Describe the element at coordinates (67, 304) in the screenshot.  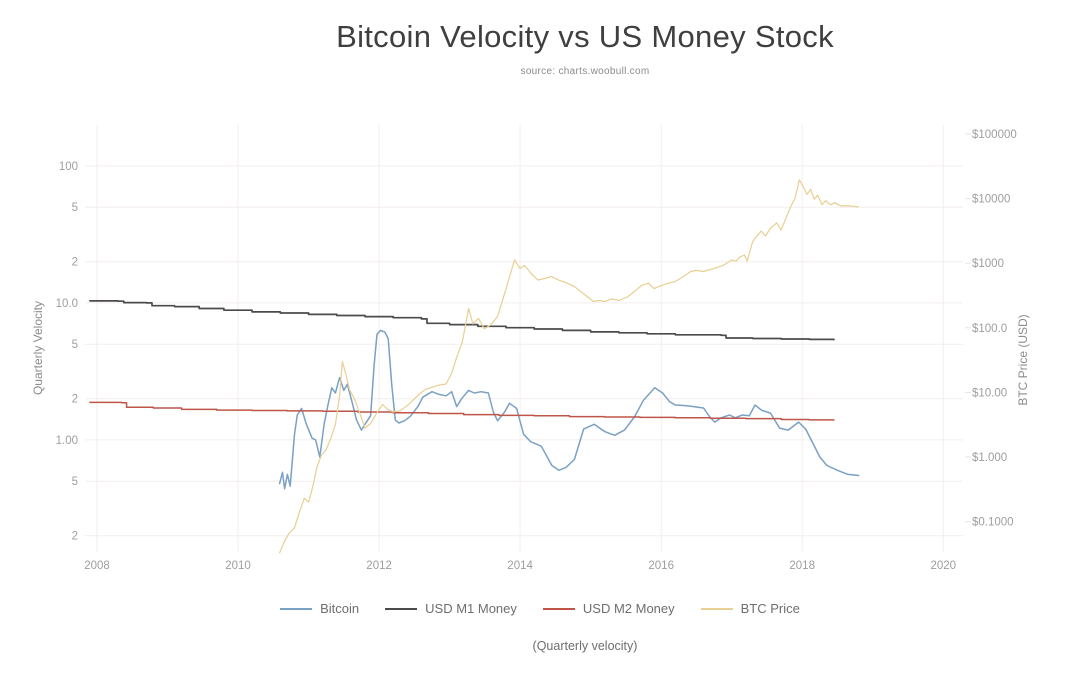
I see `left-tick-label: 10.0` at that location.